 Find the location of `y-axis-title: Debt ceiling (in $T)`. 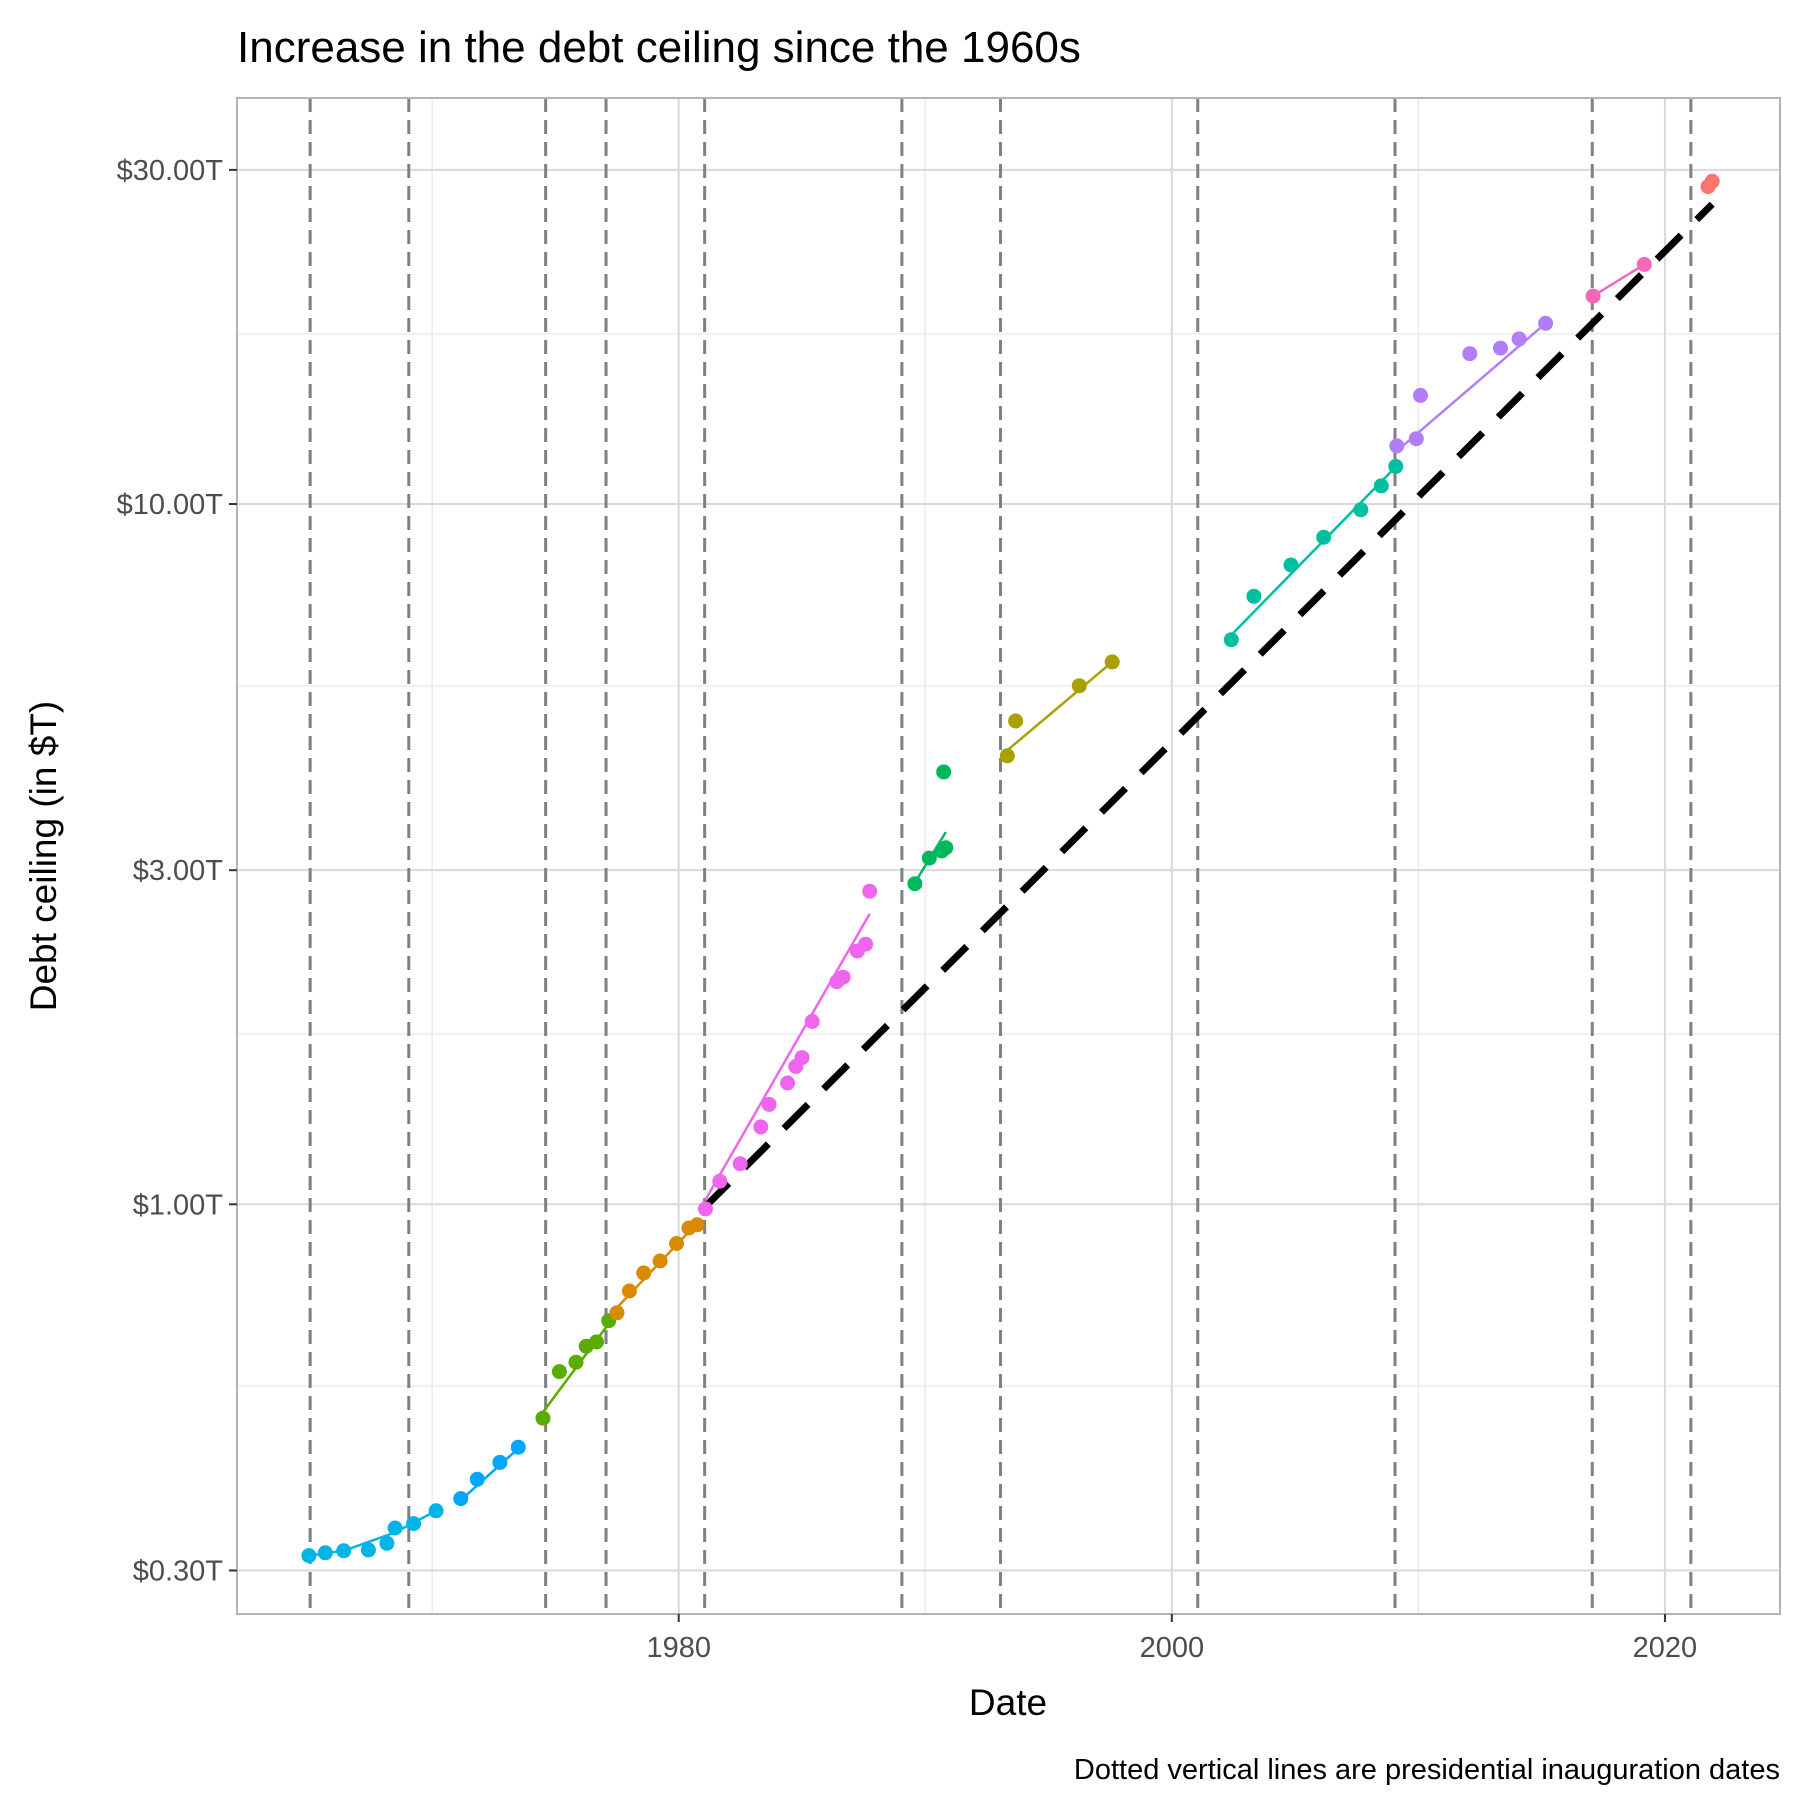

y-axis-title: Debt ceiling (in $T) is located at coordinates (43, 856).